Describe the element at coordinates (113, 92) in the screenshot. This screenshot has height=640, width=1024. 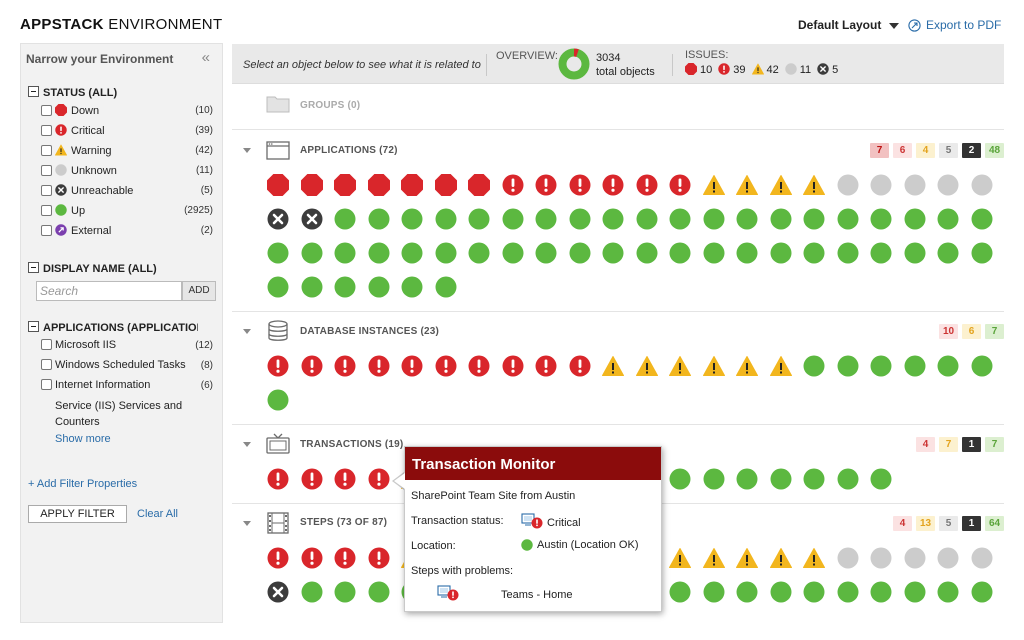
I see `status-filter-heading: STATUS (ALL)` at that location.